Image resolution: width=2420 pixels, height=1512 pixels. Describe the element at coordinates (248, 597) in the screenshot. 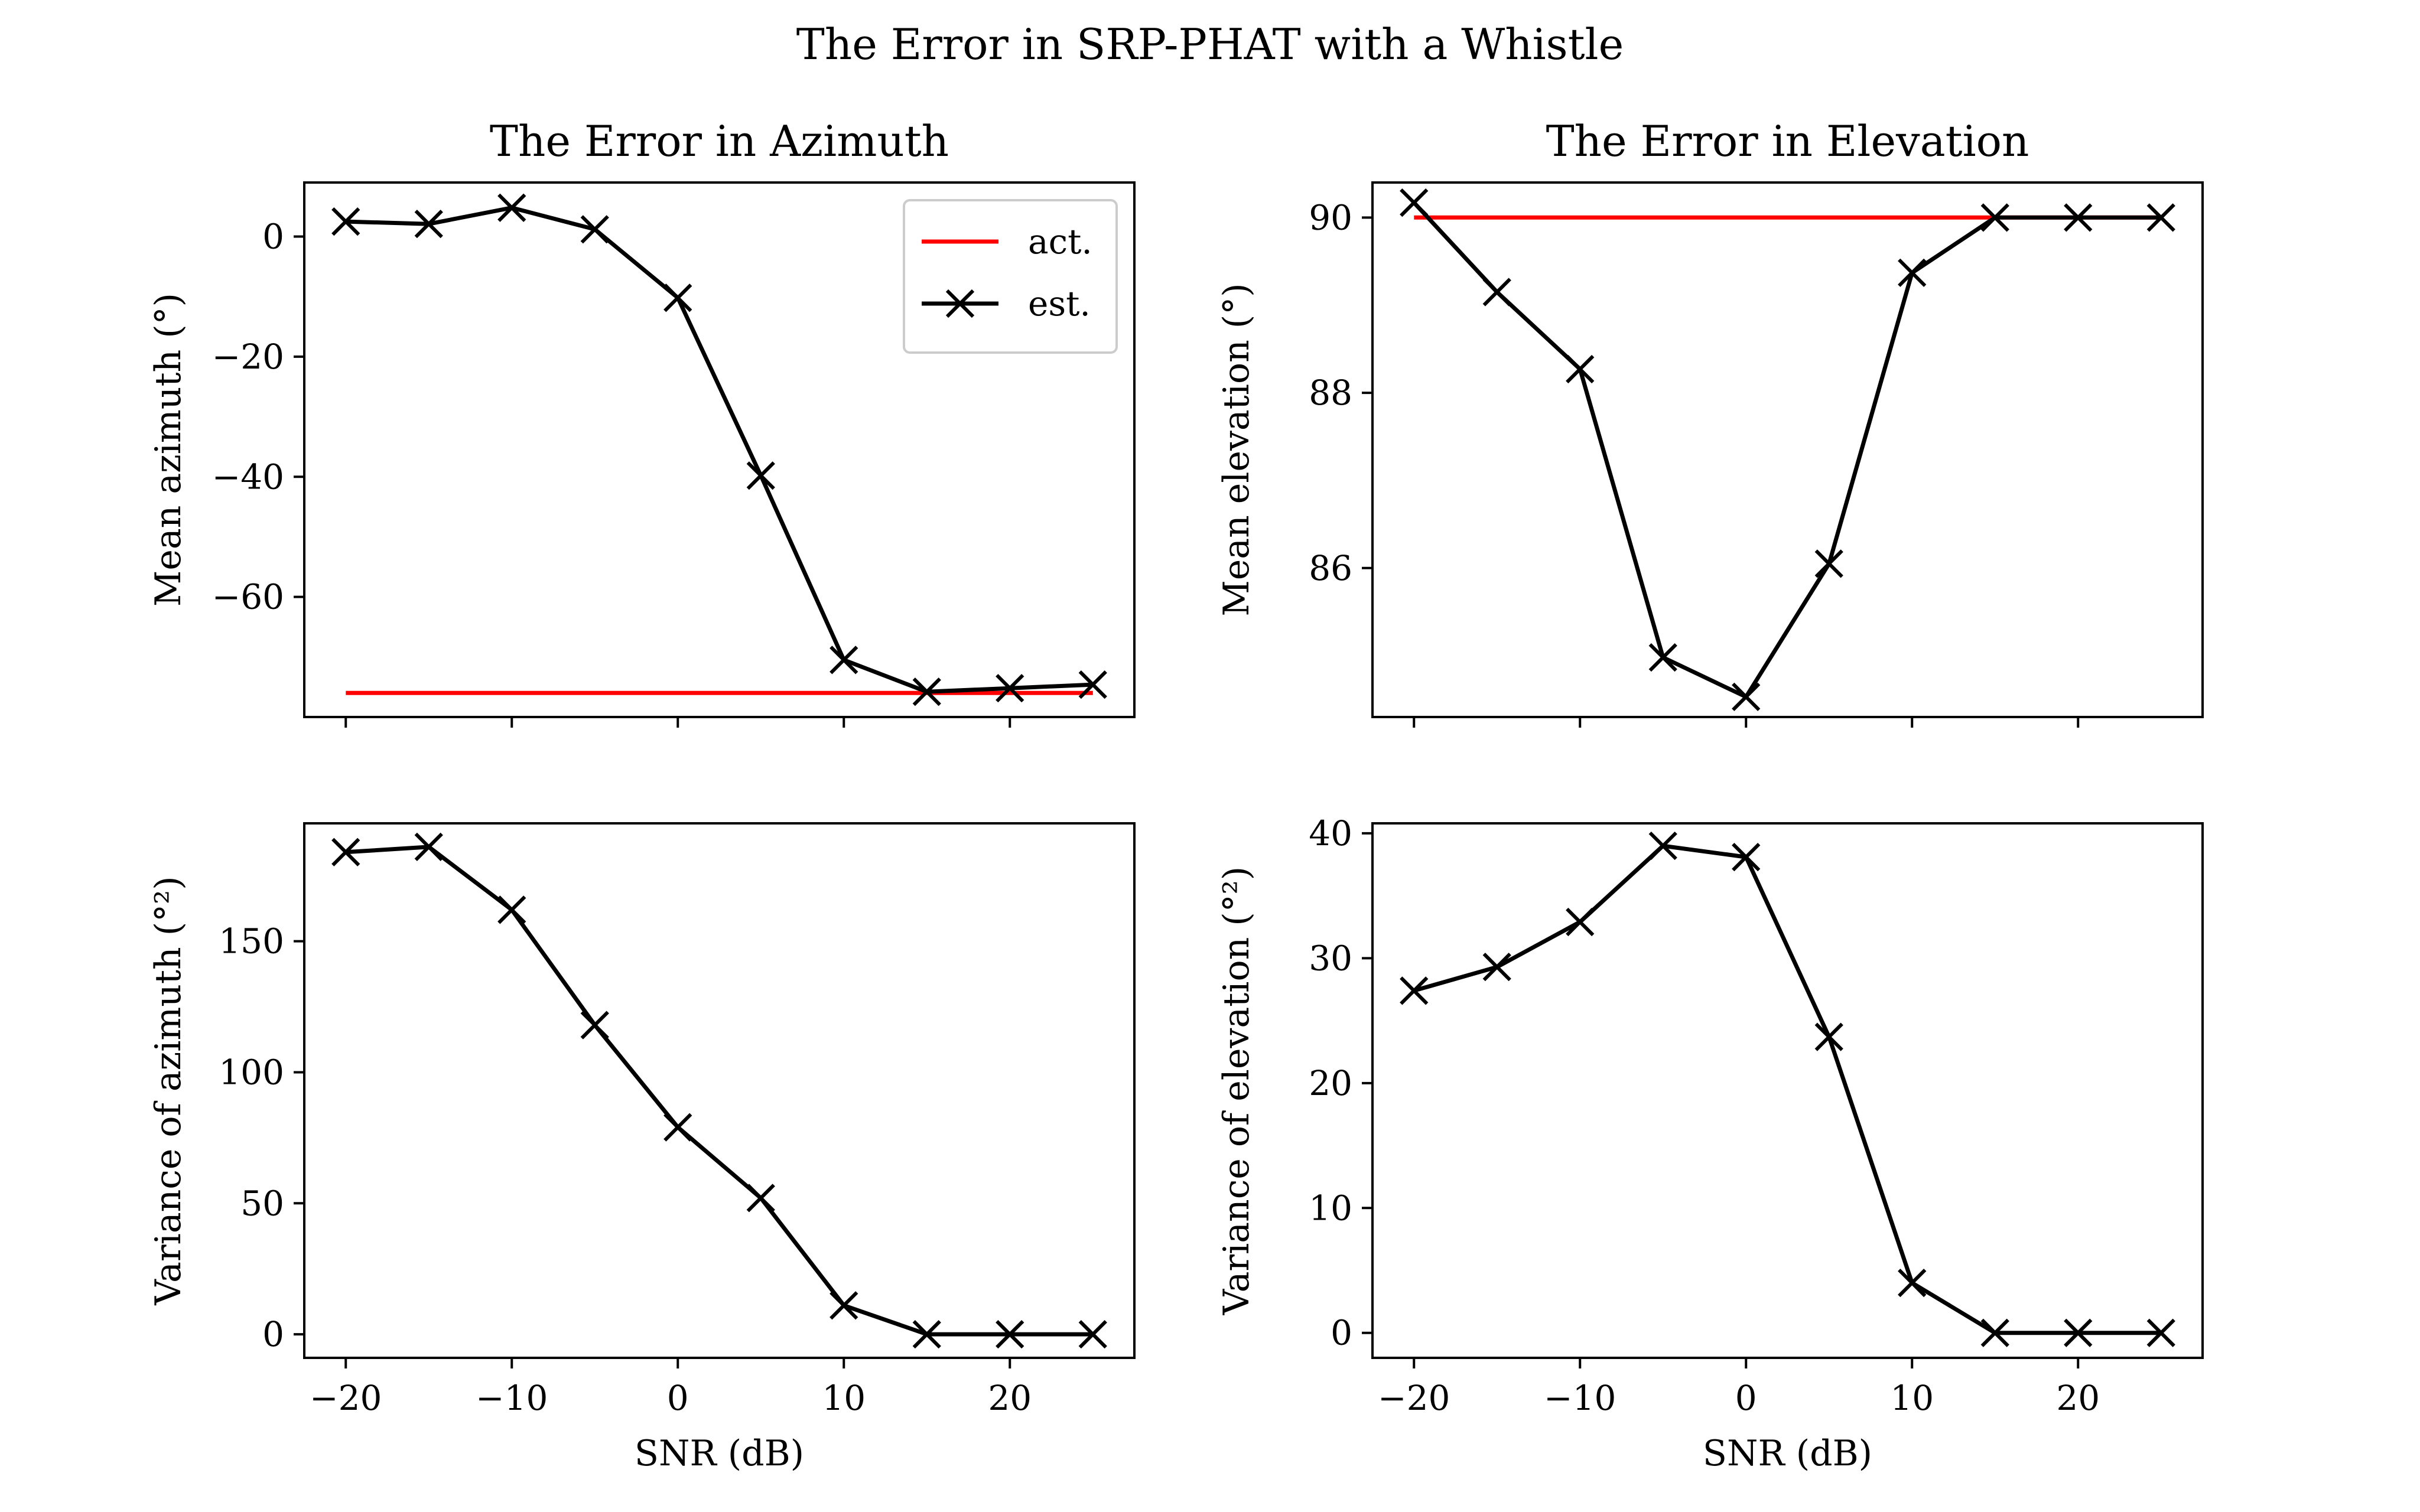

I see `y-tick-label: −60` at that location.